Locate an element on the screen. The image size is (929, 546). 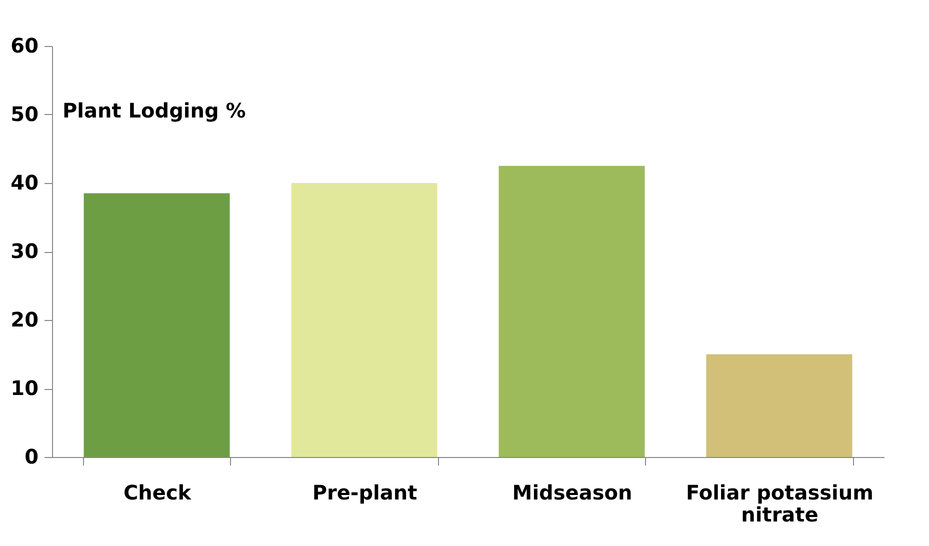
x-tick-label: Midseason is located at coordinates (572, 492).